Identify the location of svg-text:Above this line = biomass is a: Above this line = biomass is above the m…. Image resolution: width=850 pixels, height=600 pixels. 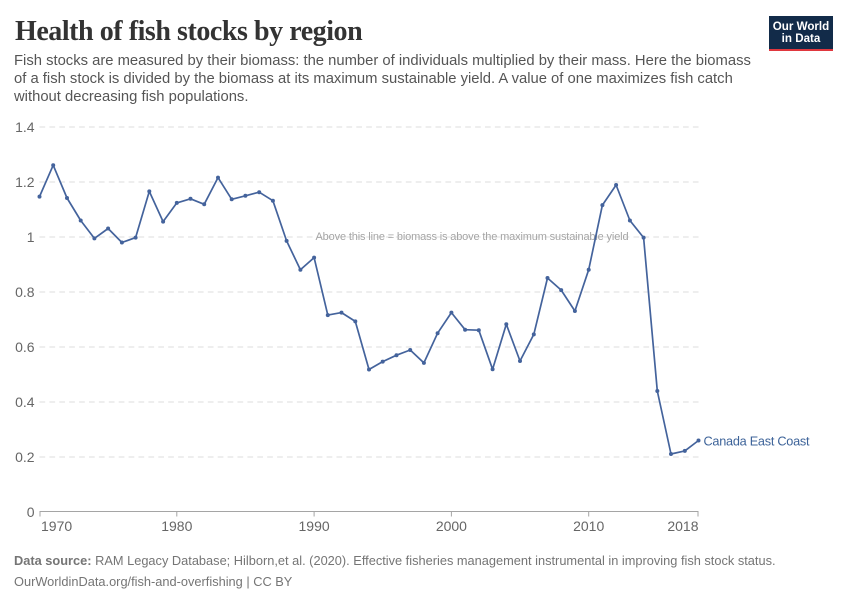
(472, 237).